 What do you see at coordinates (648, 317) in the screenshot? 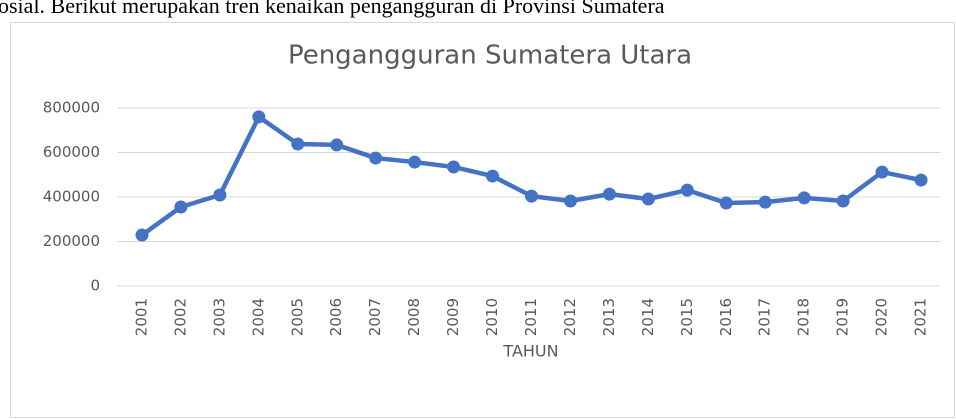
I see `x-tick-label: 2014` at bounding box center [648, 317].